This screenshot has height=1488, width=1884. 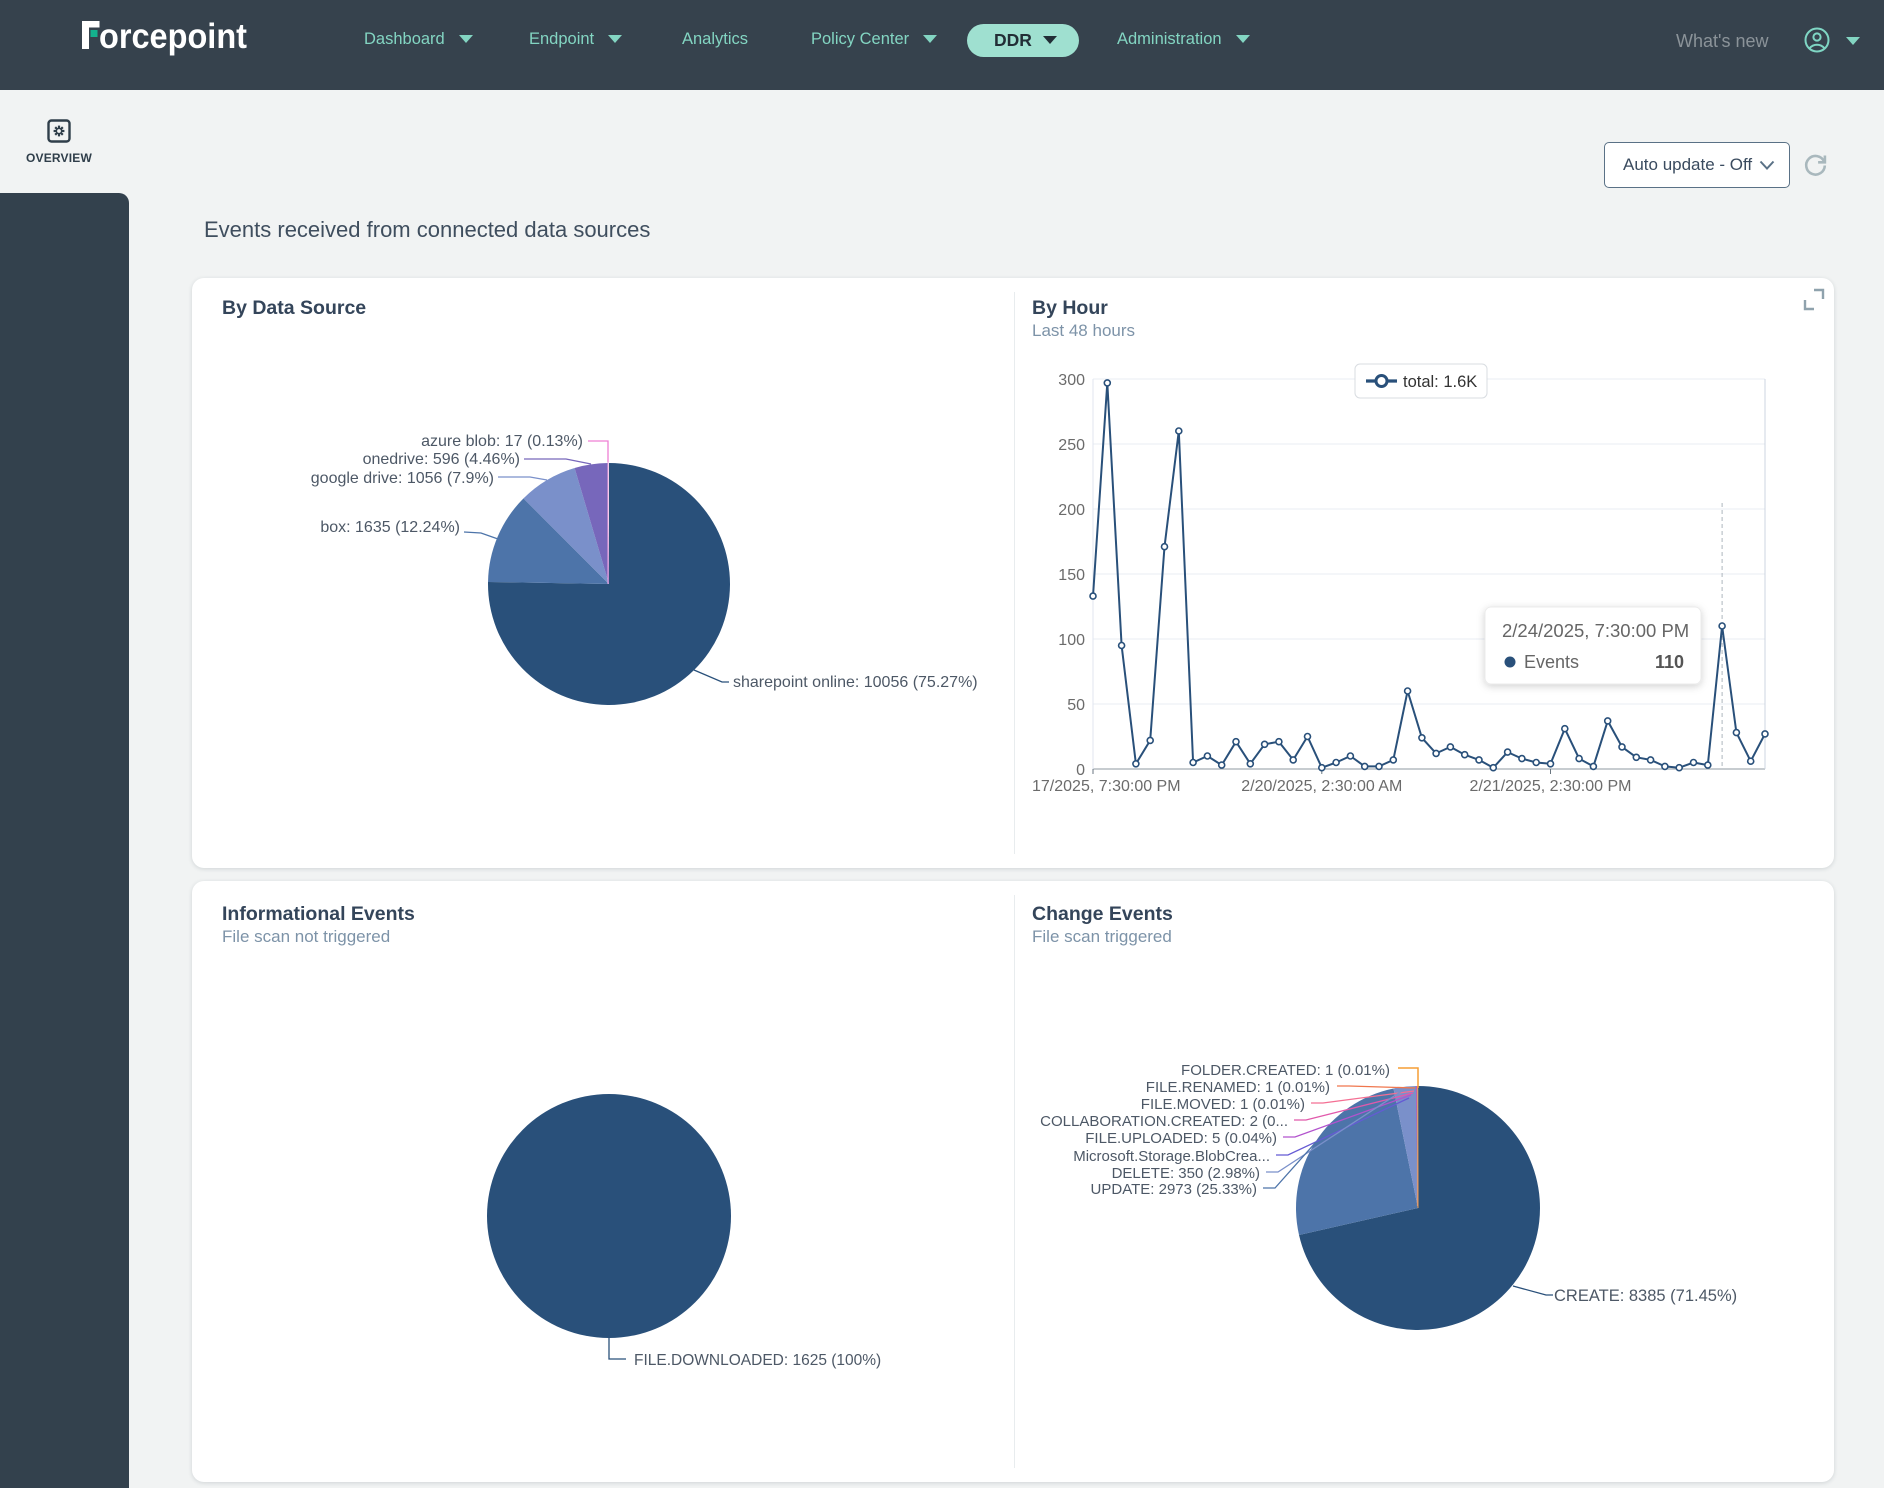 I want to click on svg-text: 0, so click(x=1080, y=770).